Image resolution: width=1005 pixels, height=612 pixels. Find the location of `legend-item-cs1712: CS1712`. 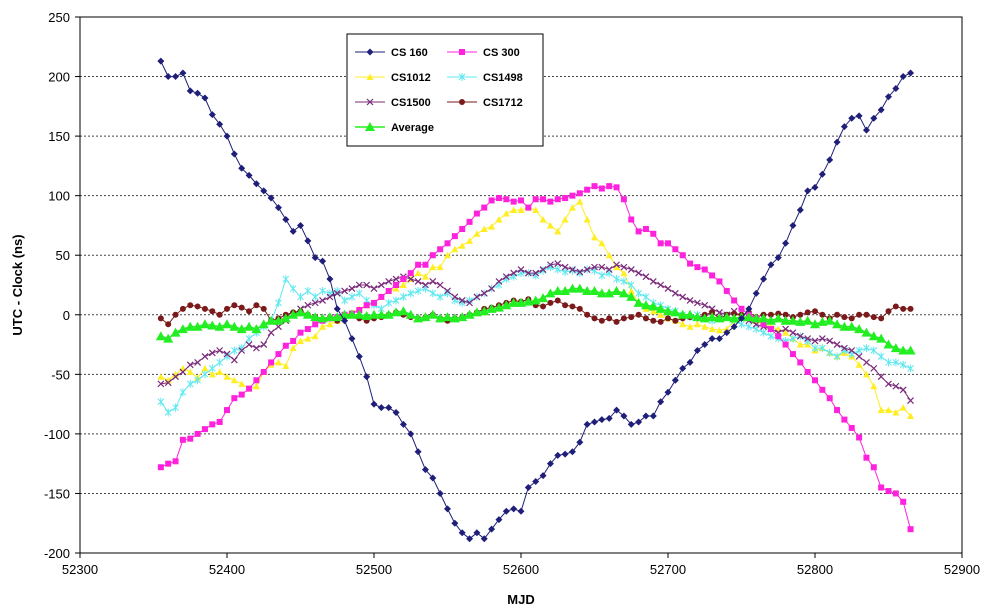

legend-item-cs1712: CS1712 is located at coordinates (485, 103).